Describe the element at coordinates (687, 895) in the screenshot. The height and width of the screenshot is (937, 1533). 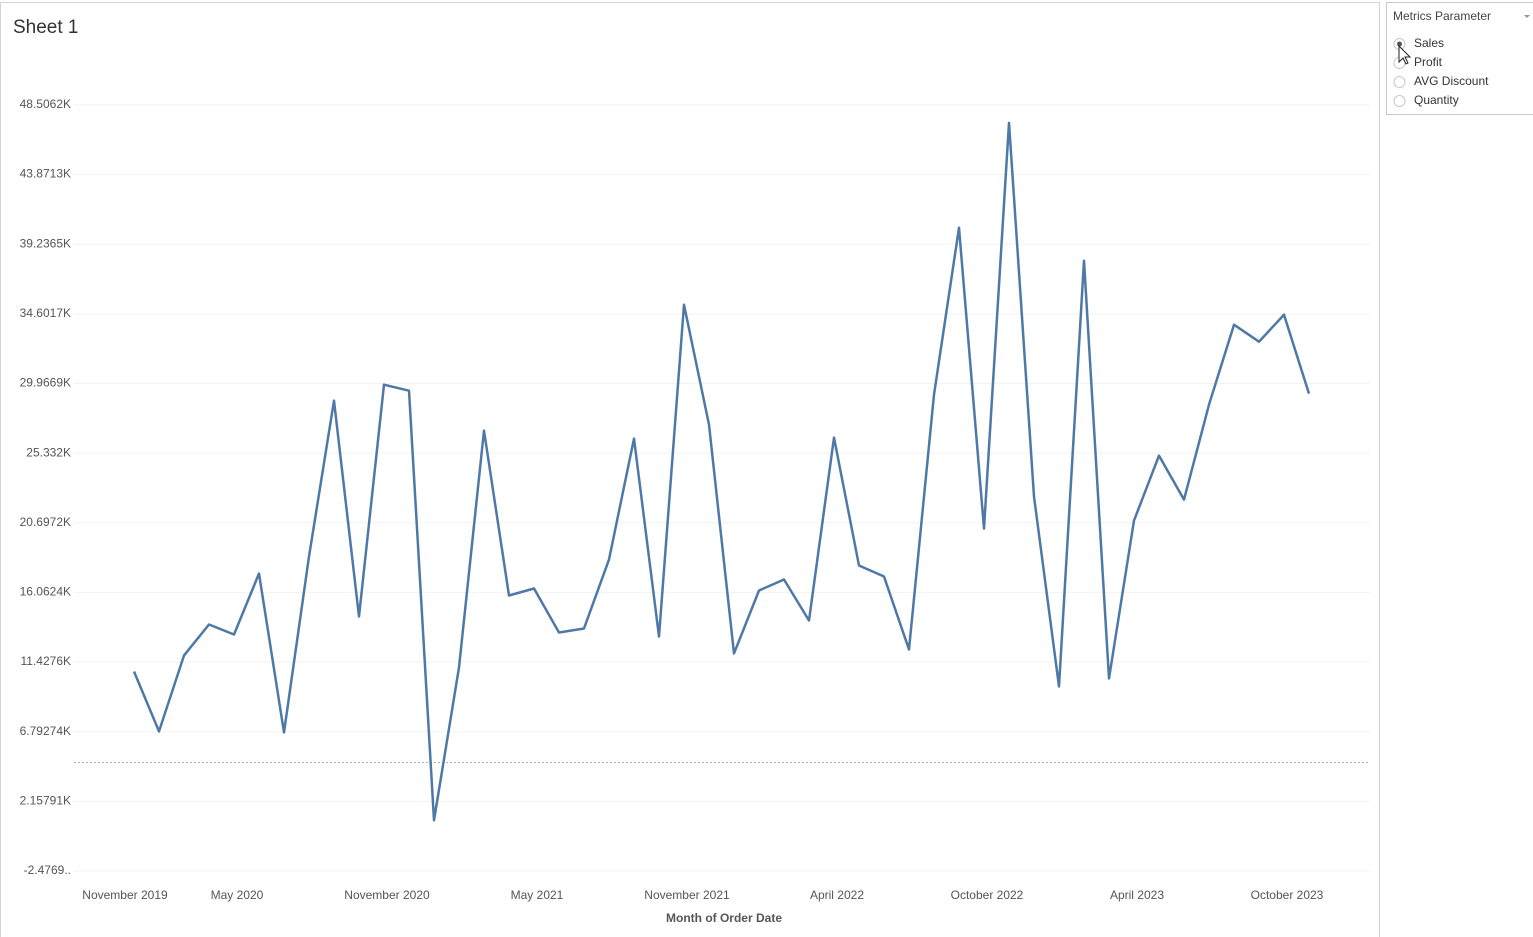
I see `x-tick-label: November 2021` at that location.